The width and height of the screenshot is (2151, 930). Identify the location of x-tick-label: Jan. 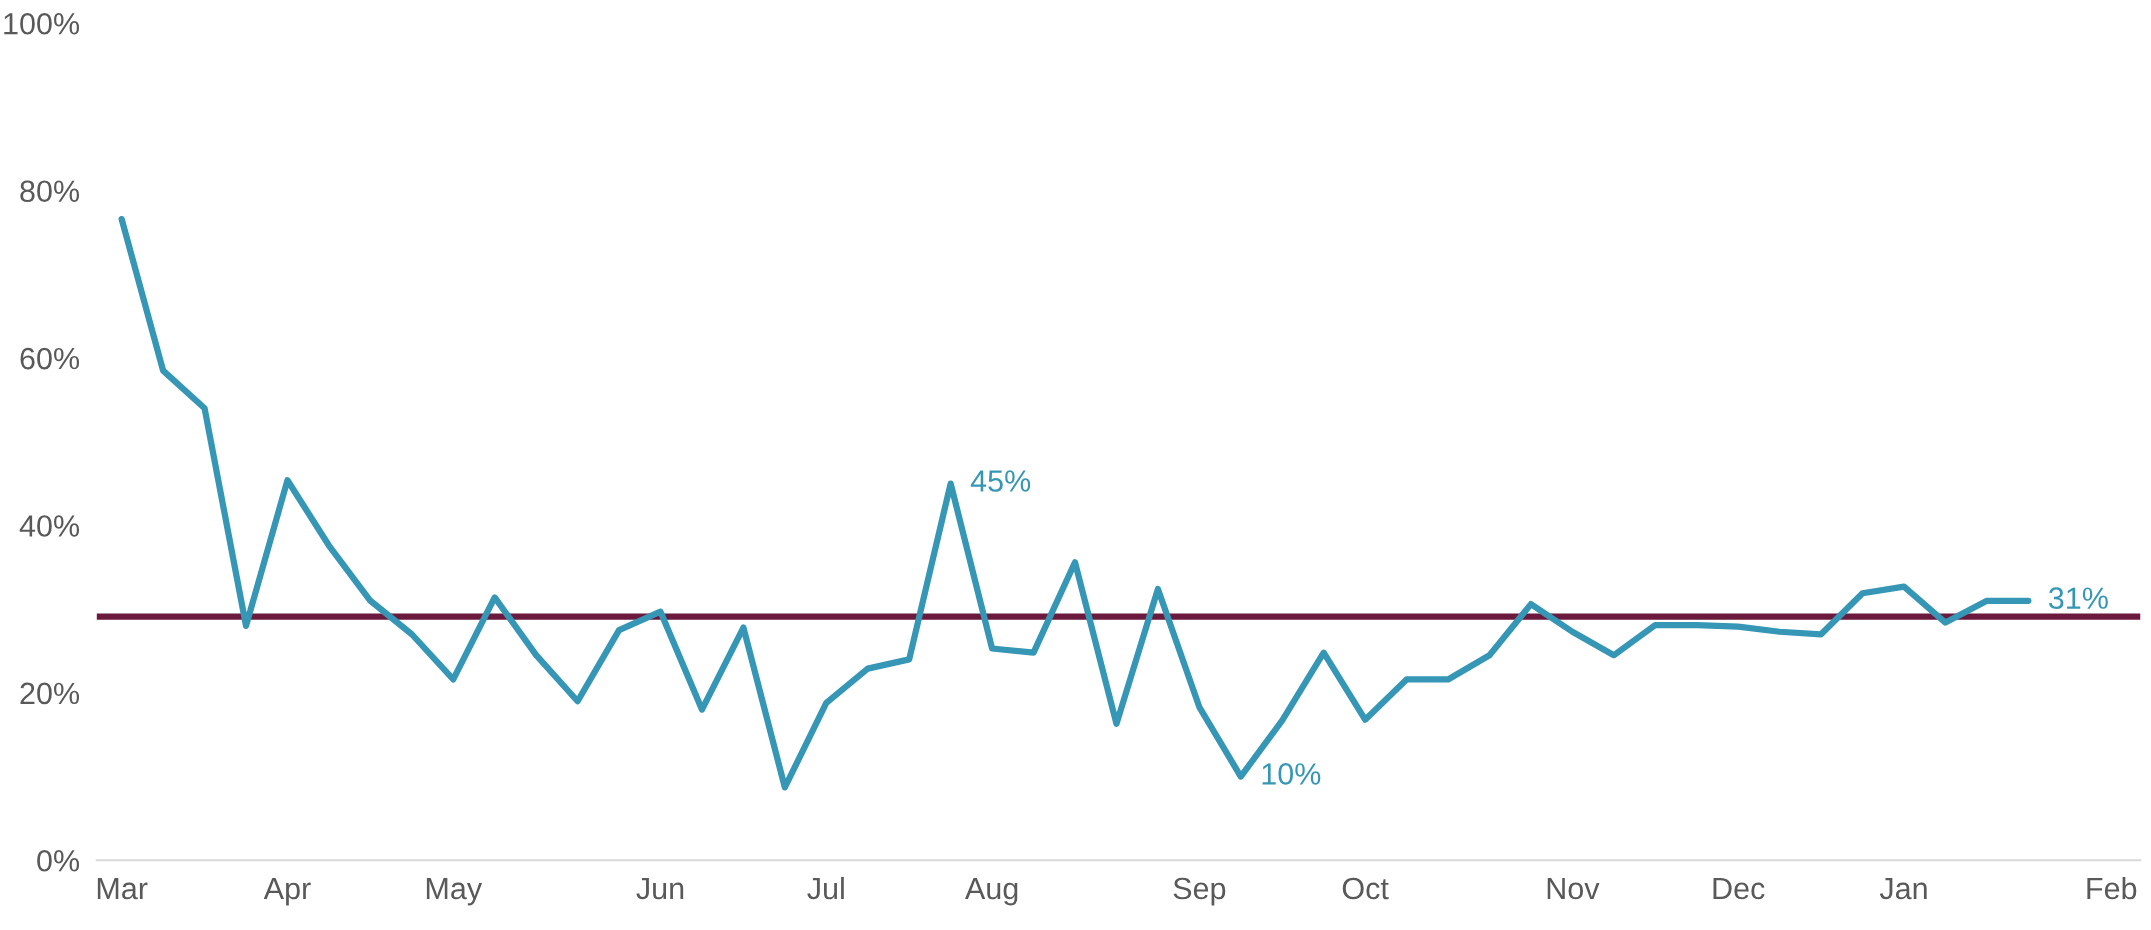
(1903, 889).